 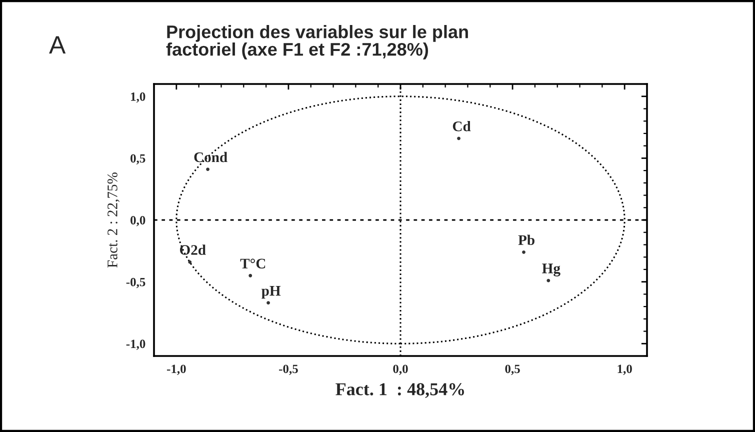 I want to click on x-tick-label: 0,0, so click(x=400, y=369).